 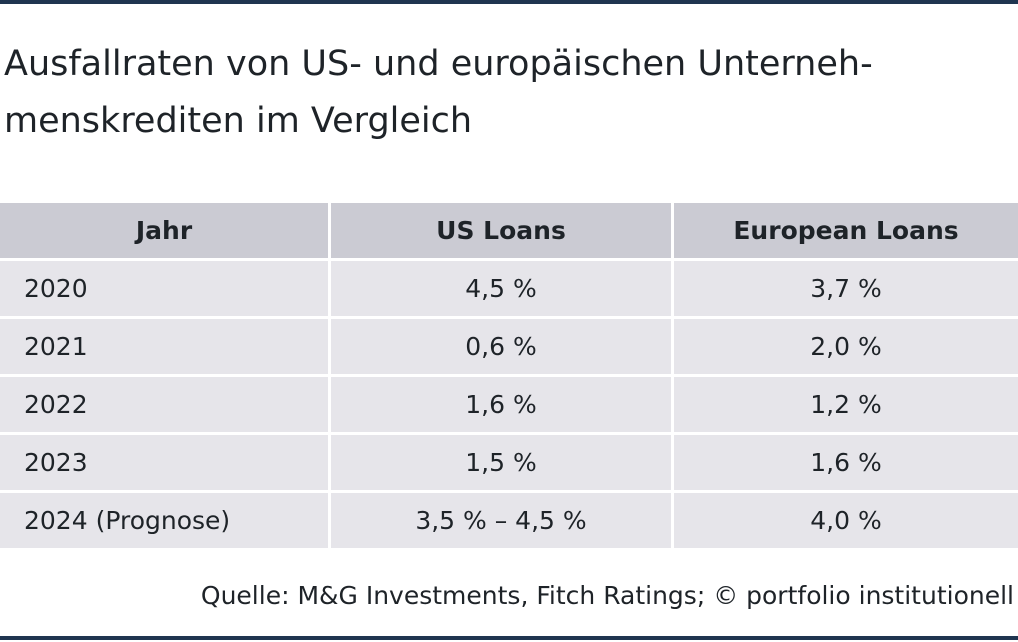 What do you see at coordinates (501, 346) in the screenshot?
I see `table-cell-us-loans: 0,6 %` at bounding box center [501, 346].